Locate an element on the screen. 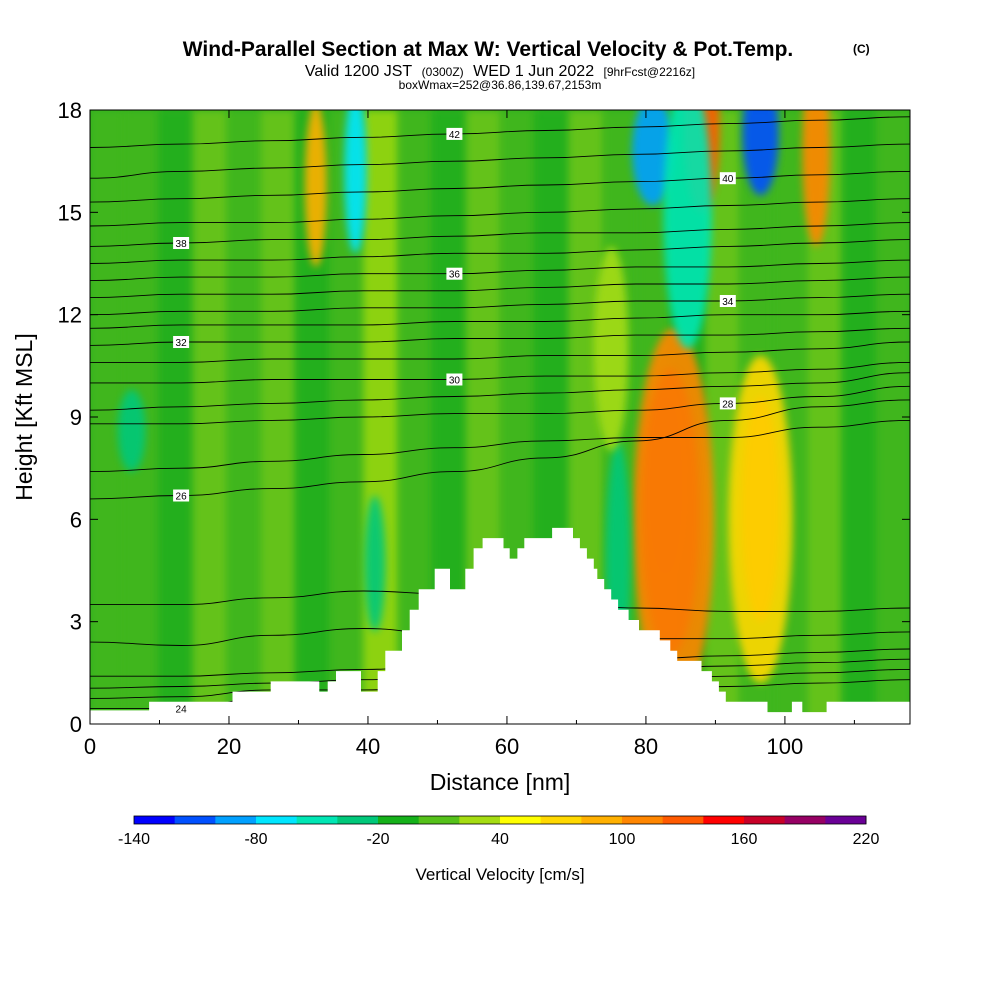 The height and width of the screenshot is (1000, 1000). isentrope-label: 42 is located at coordinates (454, 134).